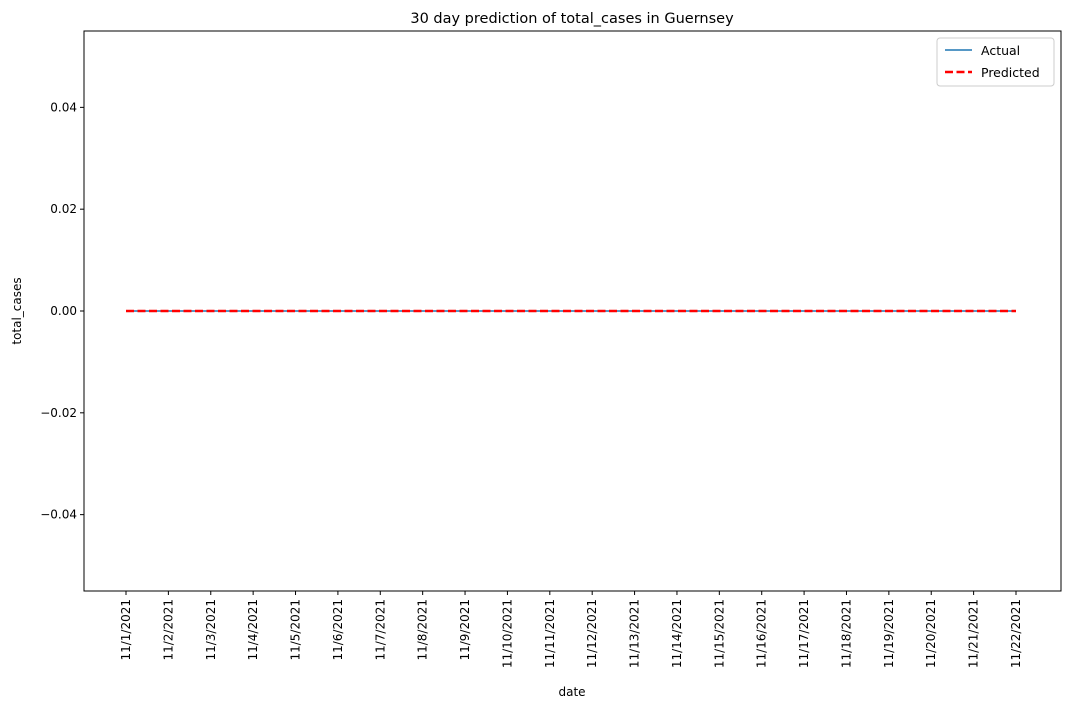  I want to click on x-tick-label: 11/11/2021, so click(550, 633).